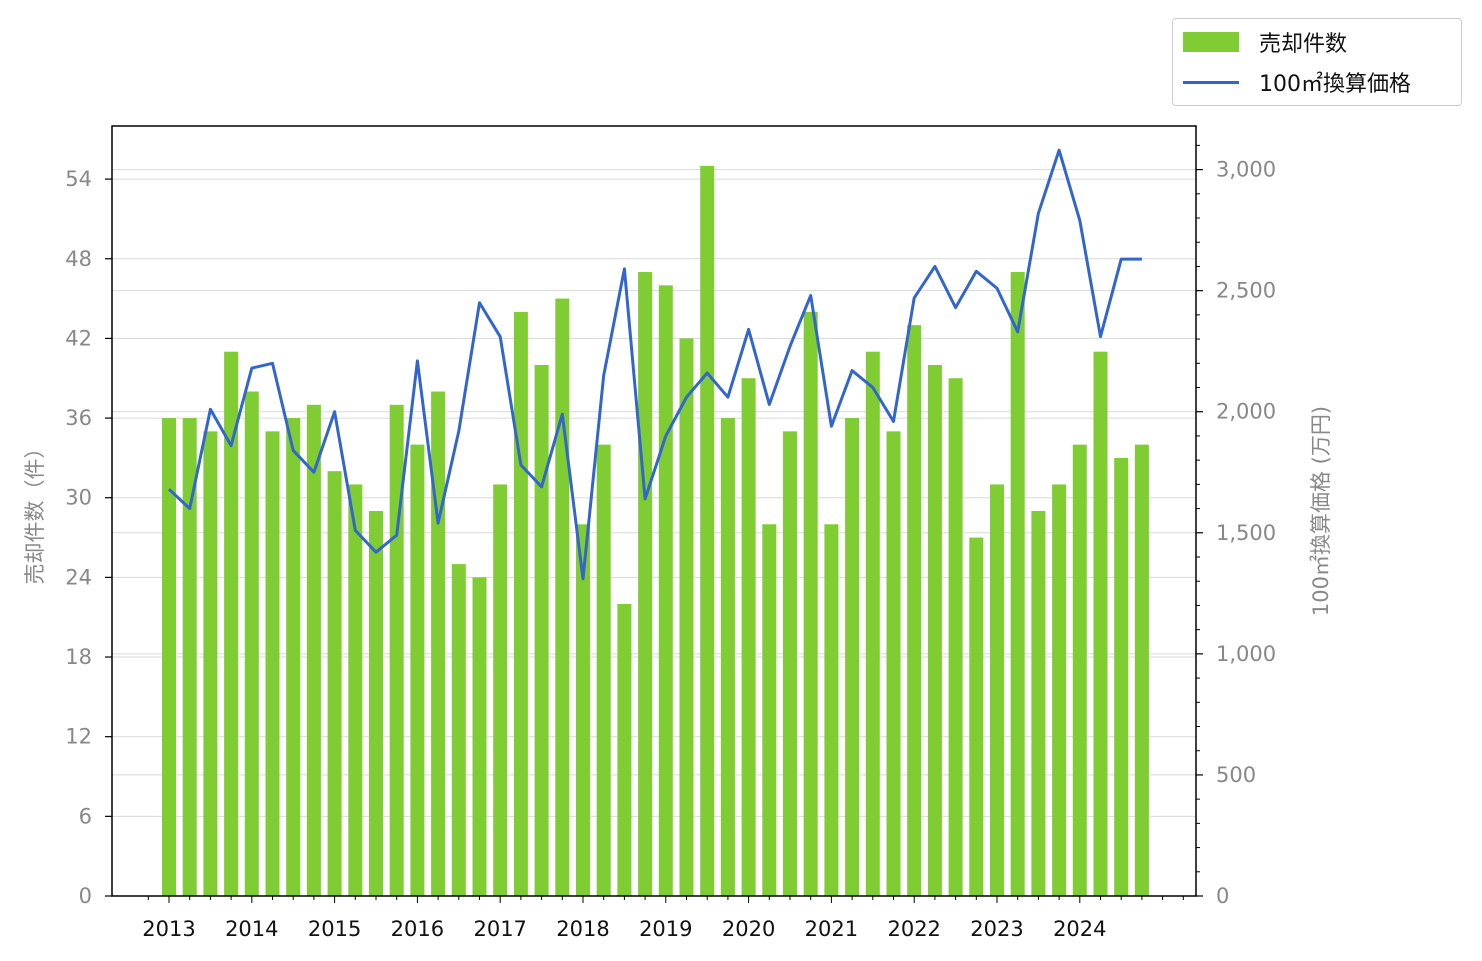 Image resolution: width=1482 pixels, height=961 pixels. I want to click on y-tick-label-left: 48, so click(78, 259).